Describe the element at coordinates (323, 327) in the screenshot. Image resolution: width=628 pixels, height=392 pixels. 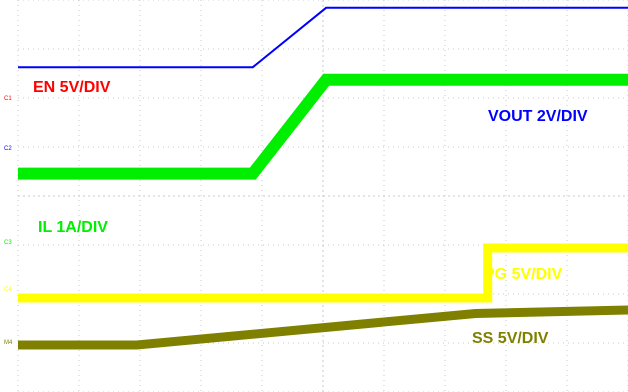
I see `trace-m4` at that location.